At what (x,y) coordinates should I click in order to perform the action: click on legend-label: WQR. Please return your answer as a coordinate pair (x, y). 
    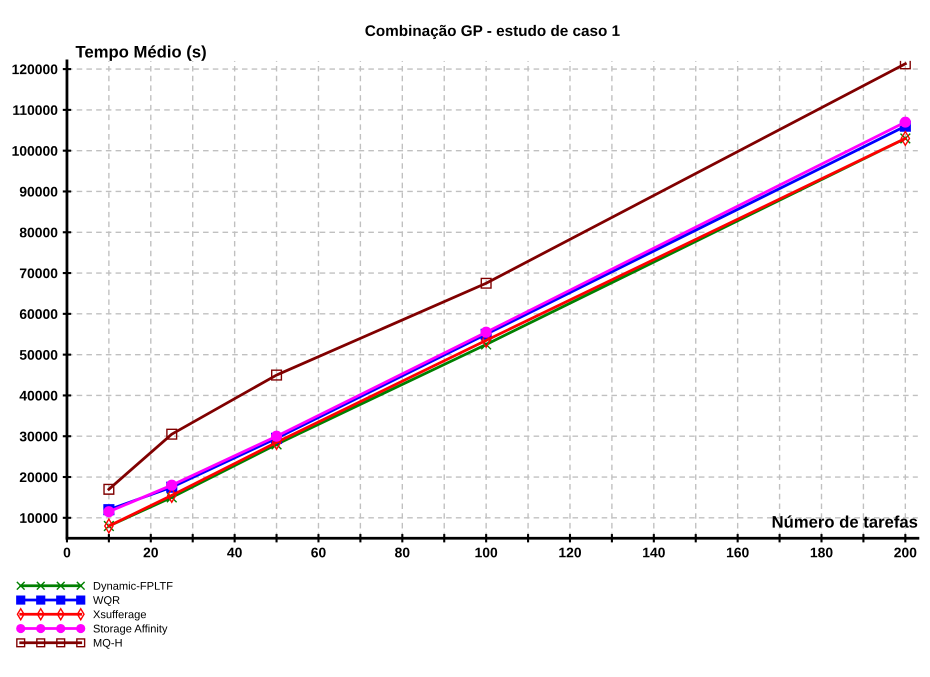
    Looking at the image, I should click on (106, 601).